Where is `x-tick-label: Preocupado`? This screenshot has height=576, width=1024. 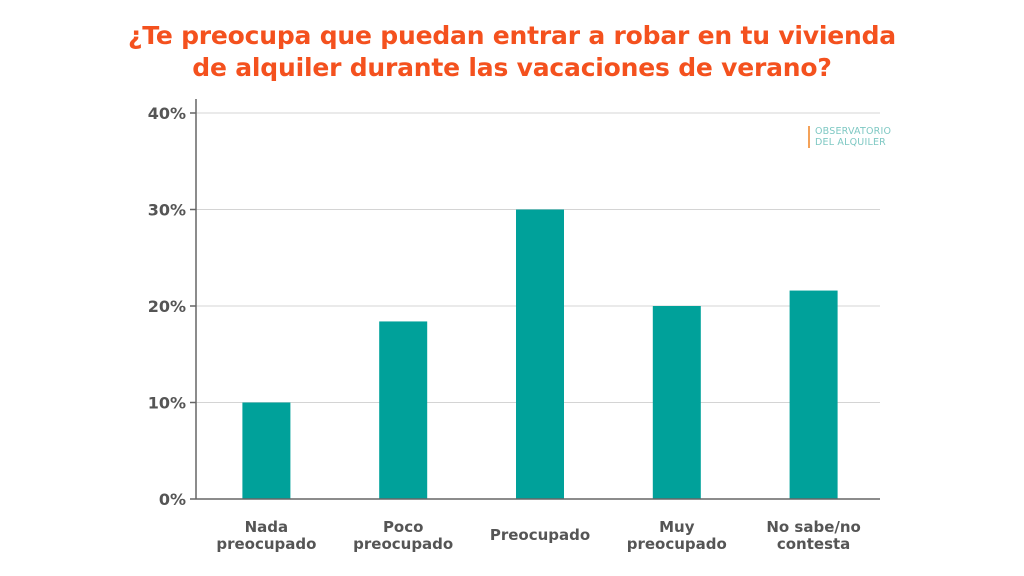
x-tick-label: Preocupado is located at coordinates (540, 535).